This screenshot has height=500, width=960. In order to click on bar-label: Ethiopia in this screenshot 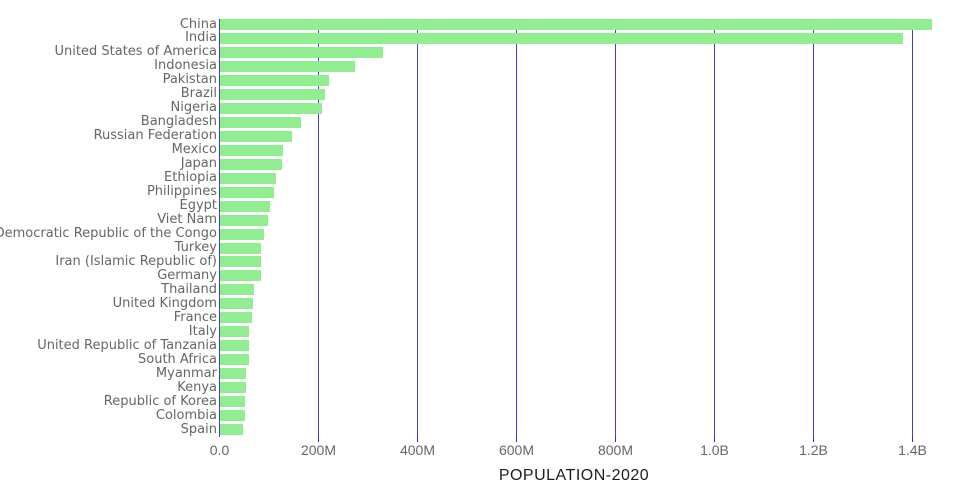, I will do `click(190, 178)`.